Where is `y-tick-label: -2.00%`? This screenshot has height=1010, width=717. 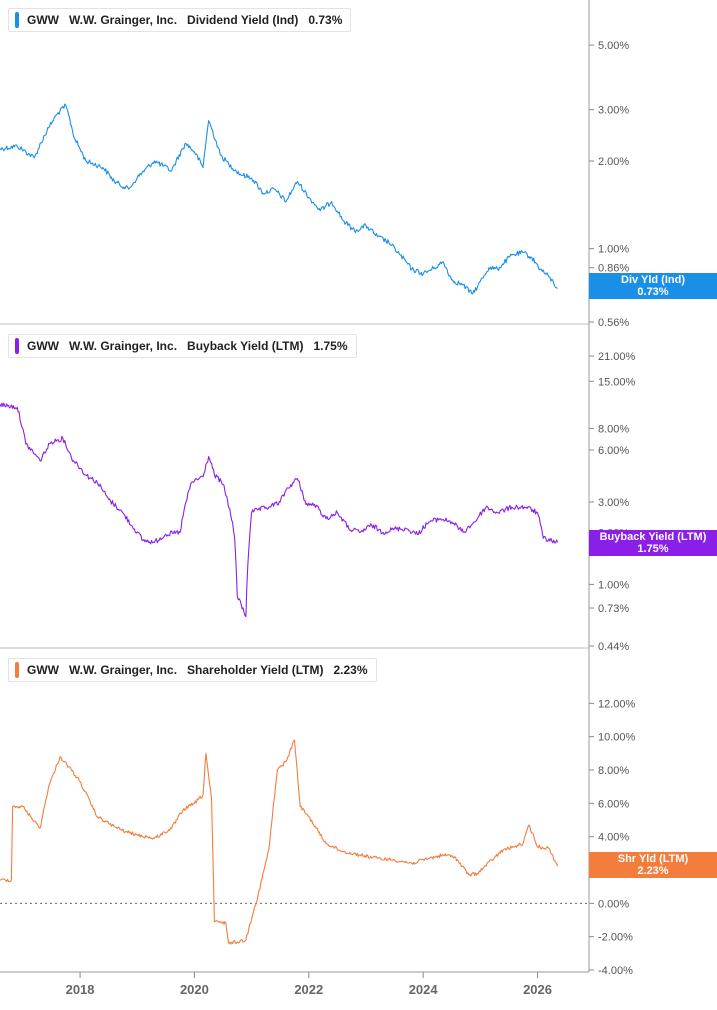
y-tick-label: -2.00% is located at coordinates (615, 938).